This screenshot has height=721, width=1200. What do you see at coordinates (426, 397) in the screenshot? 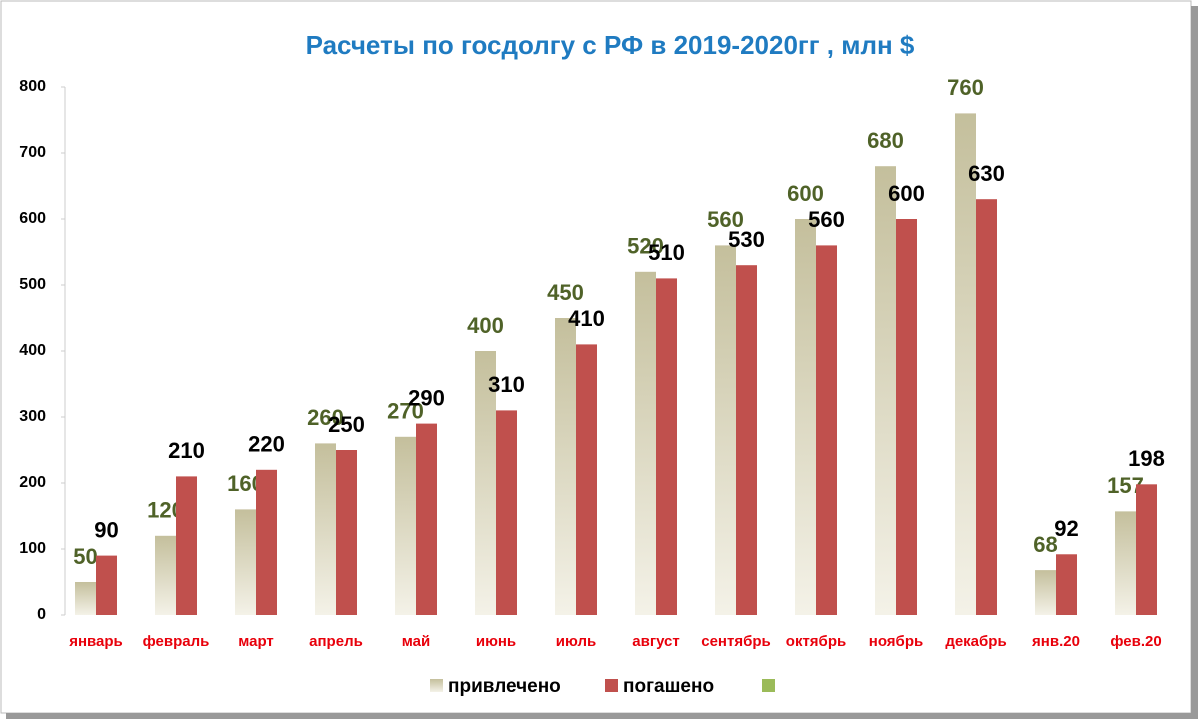
I see `value-label: 290` at bounding box center [426, 397].